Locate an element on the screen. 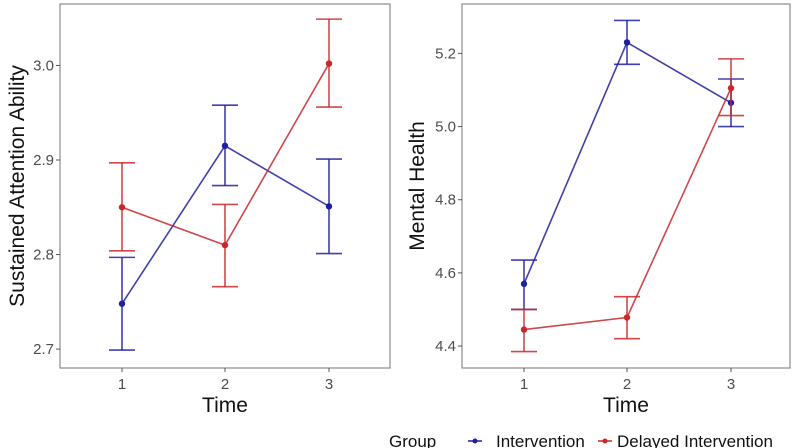  legend-key-intervention is located at coordinates (475, 441).